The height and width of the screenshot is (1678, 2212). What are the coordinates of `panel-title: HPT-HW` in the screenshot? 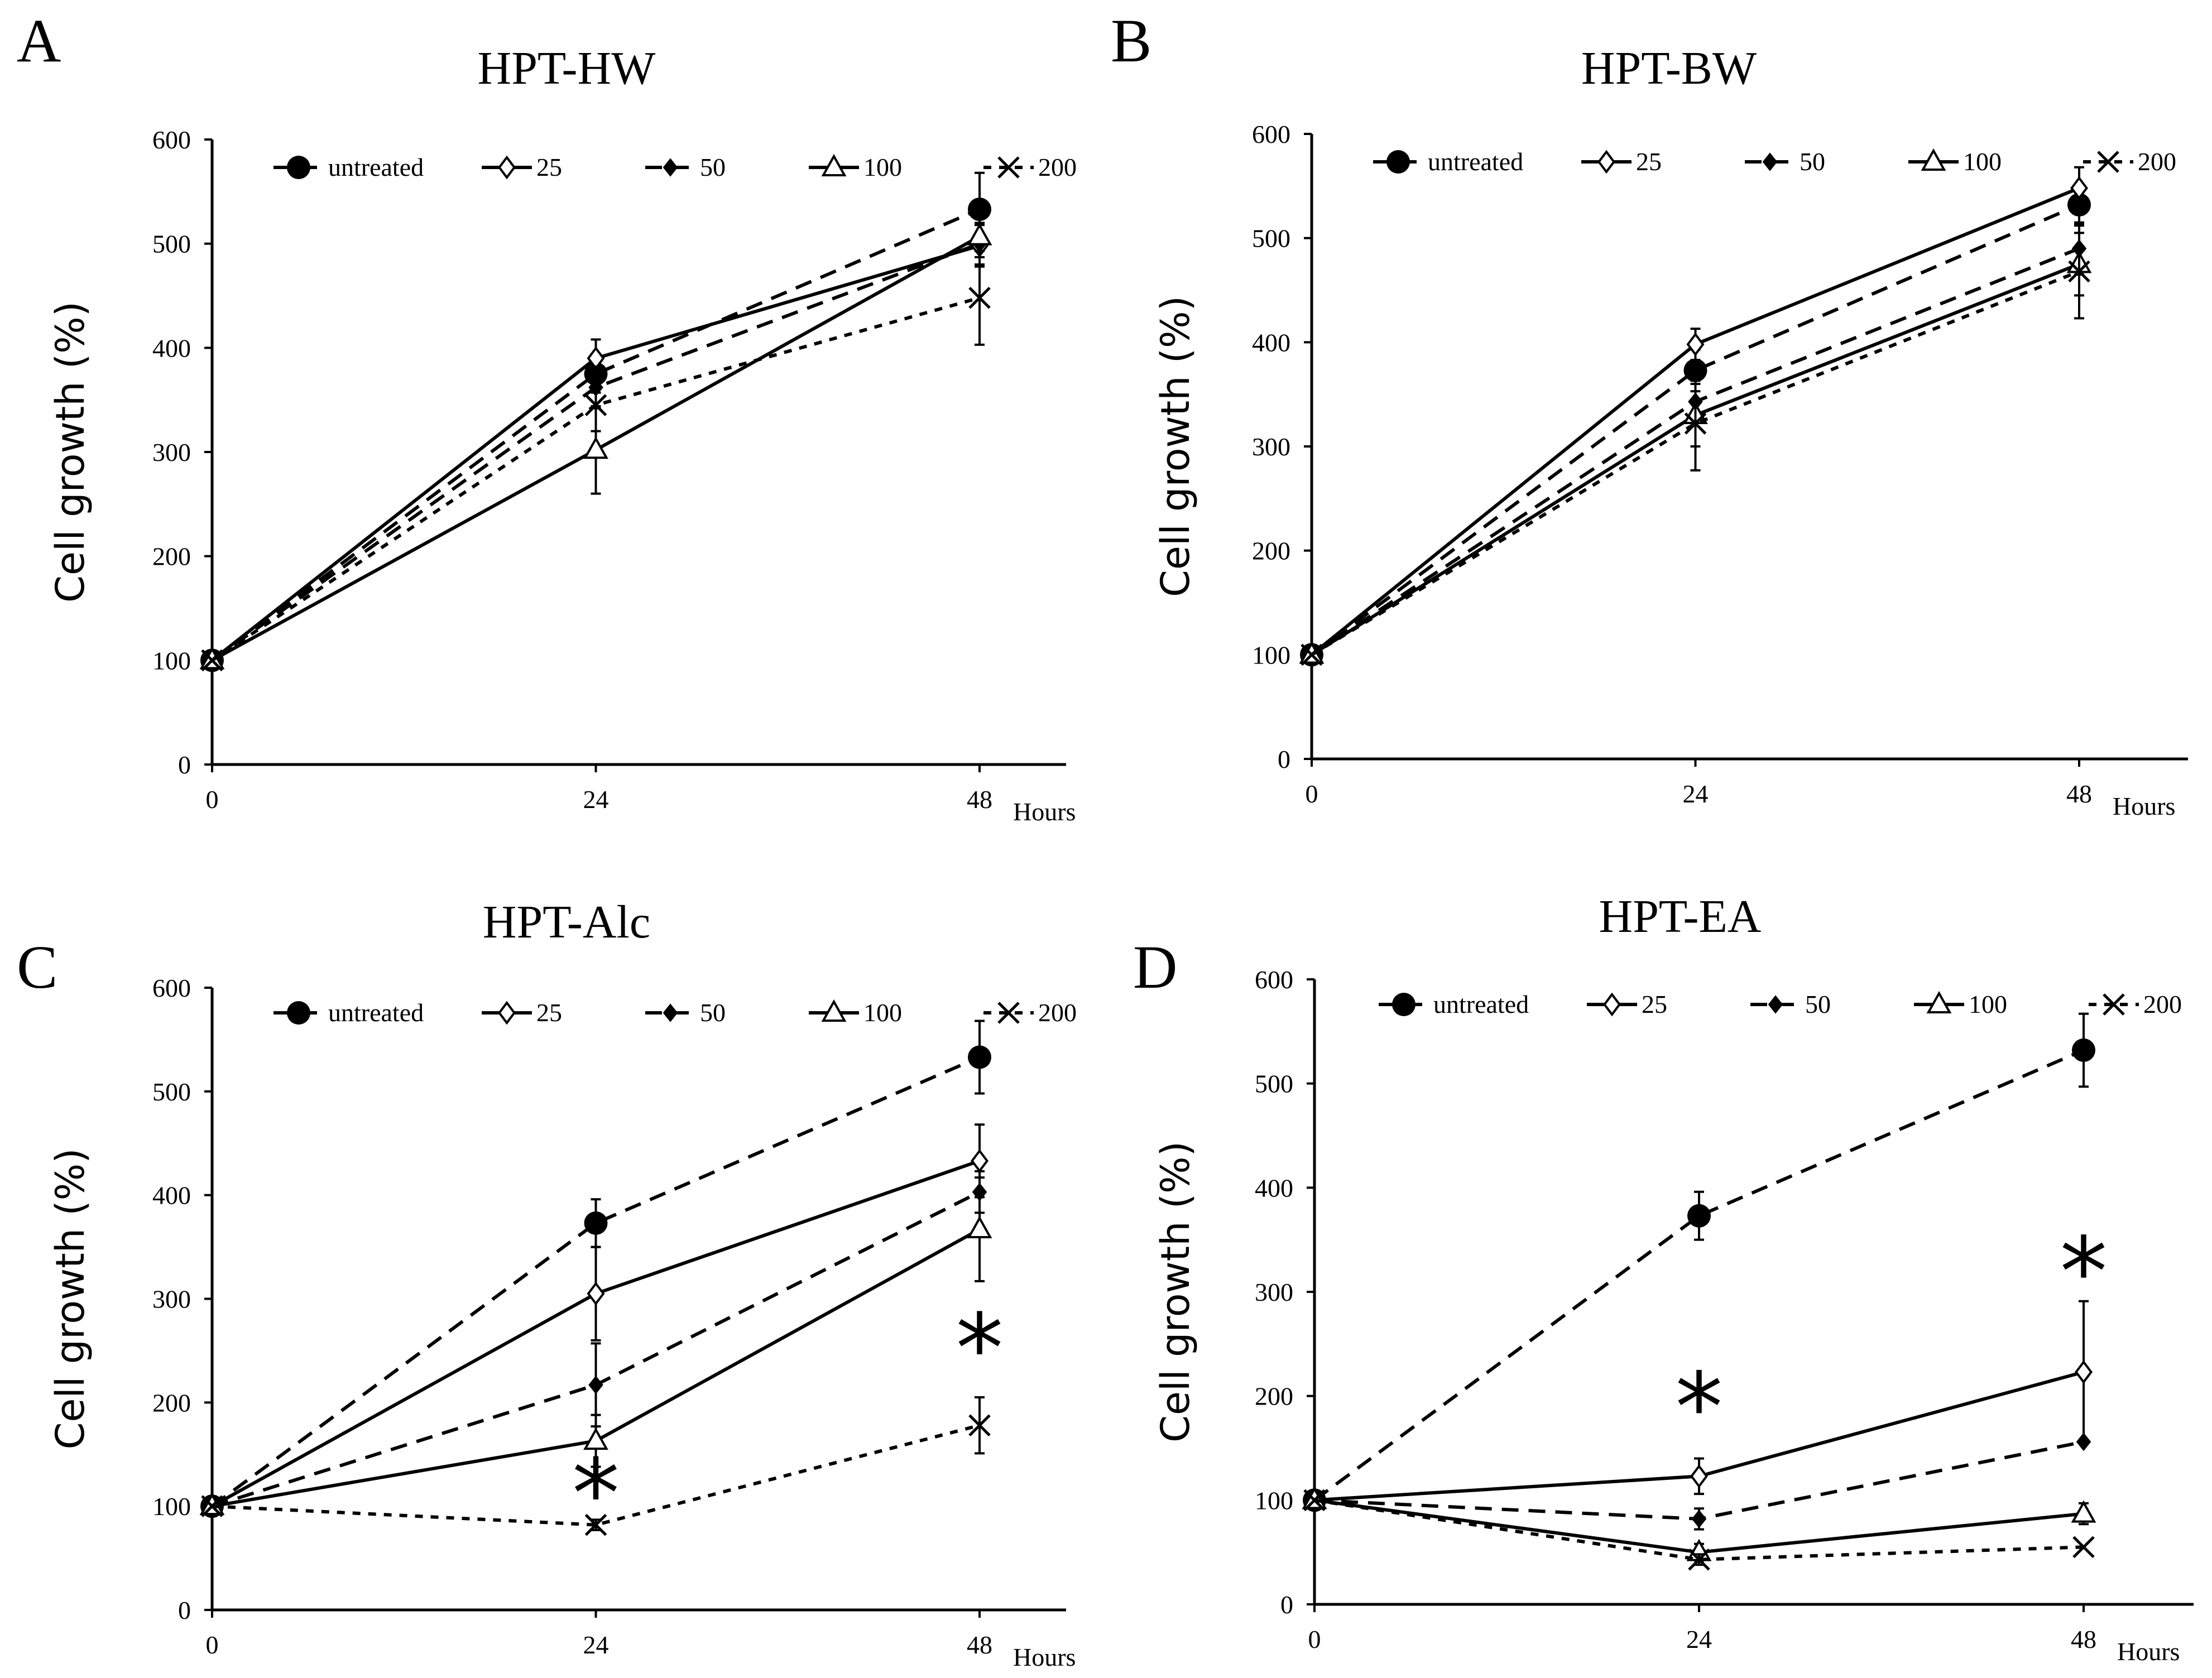 It's located at (567, 68).